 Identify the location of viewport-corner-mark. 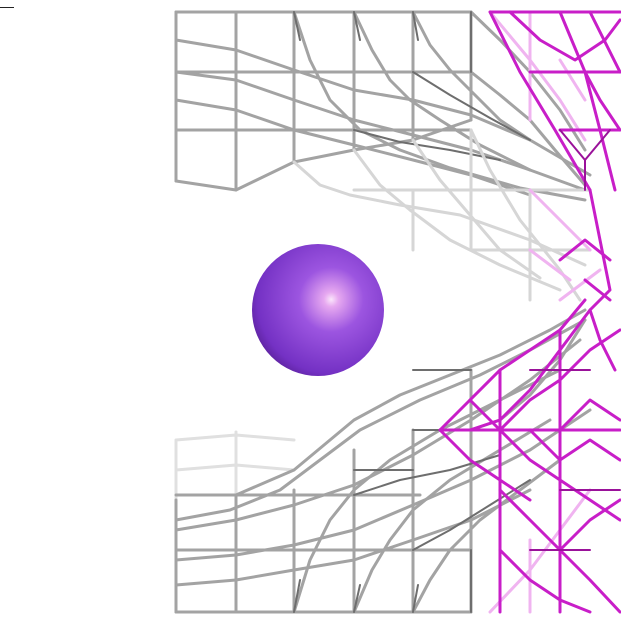
(7, 7).